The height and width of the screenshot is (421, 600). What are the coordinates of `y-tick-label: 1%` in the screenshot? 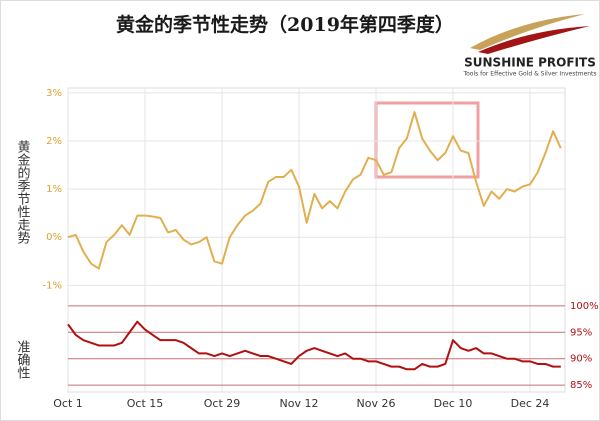 It's located at (54, 189).